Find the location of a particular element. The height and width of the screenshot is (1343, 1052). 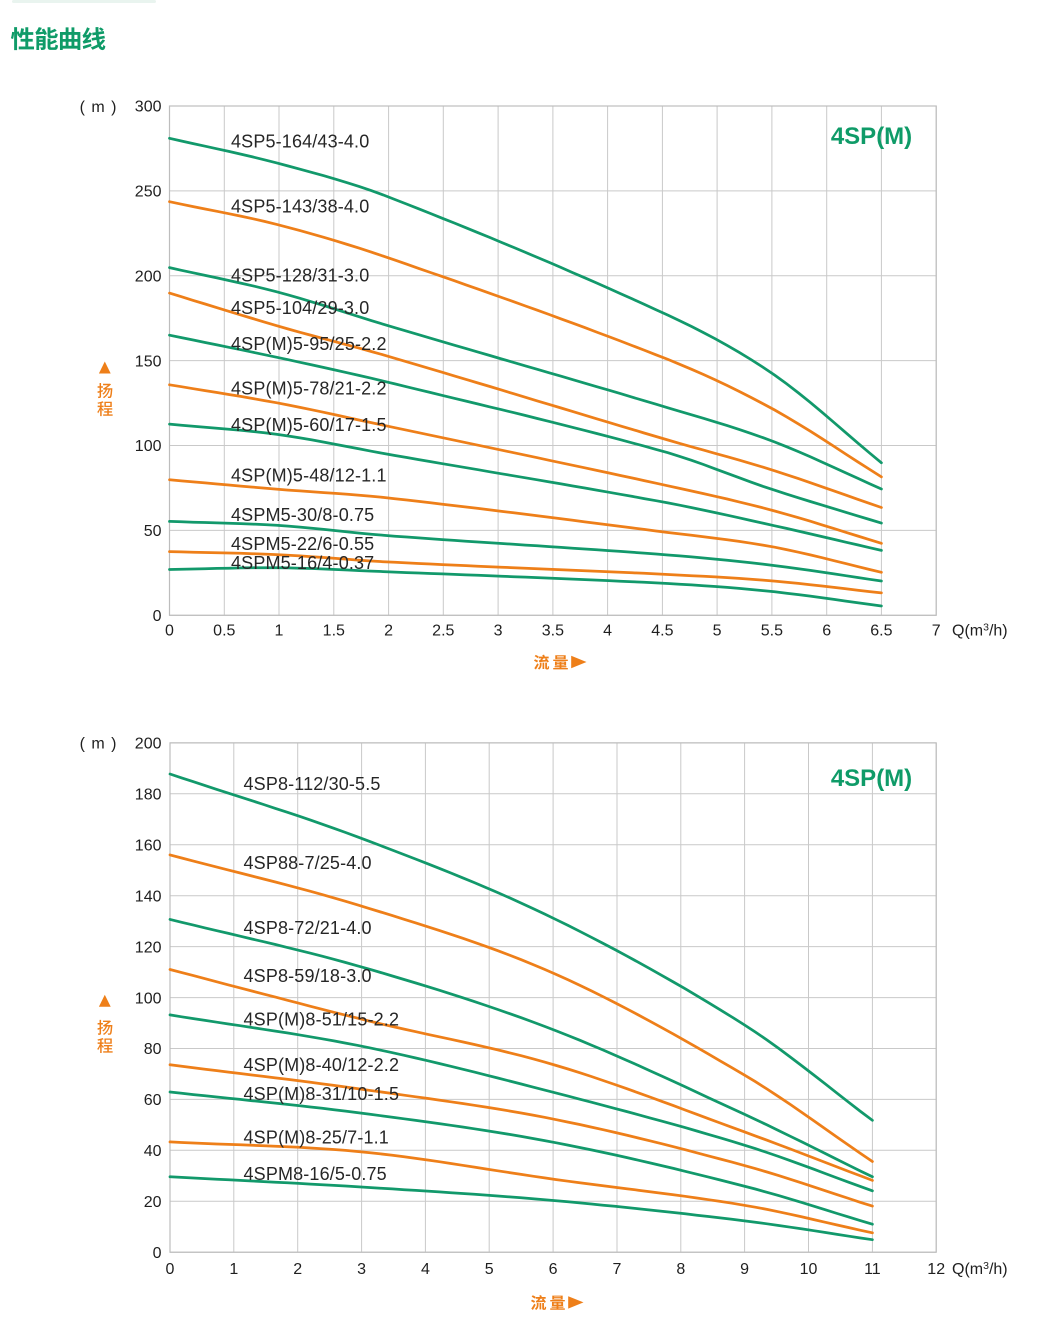

svg-text: 4SP8-59/18-3.0 is located at coordinates (308, 976).